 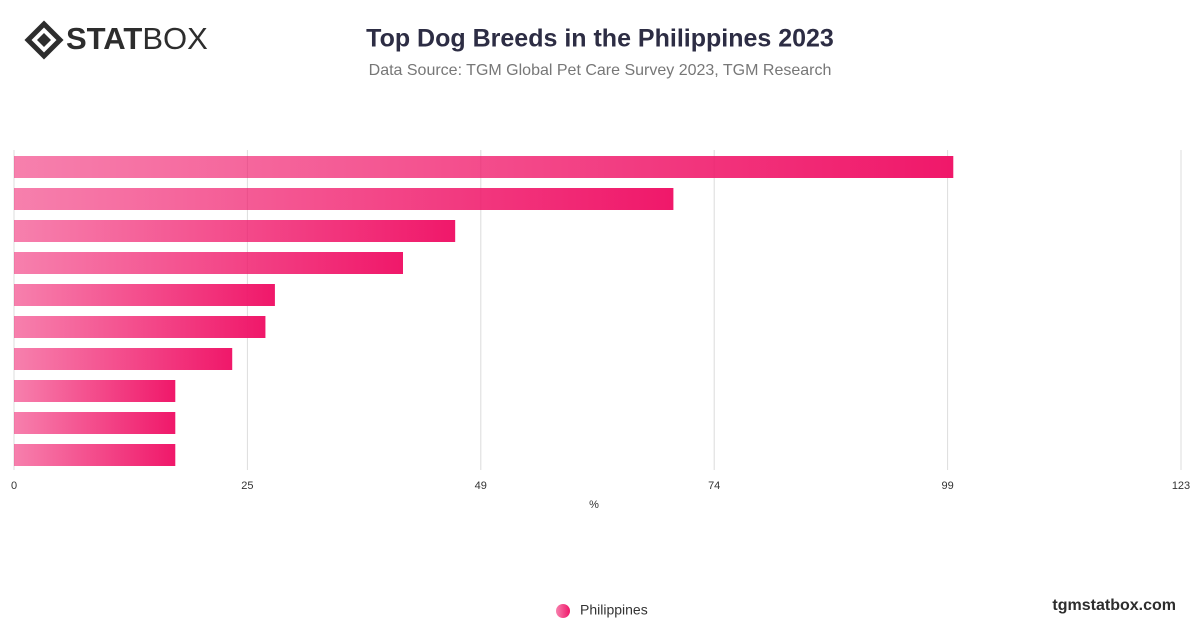 What do you see at coordinates (481, 486) in the screenshot?
I see `x-tick-label: 49` at bounding box center [481, 486].